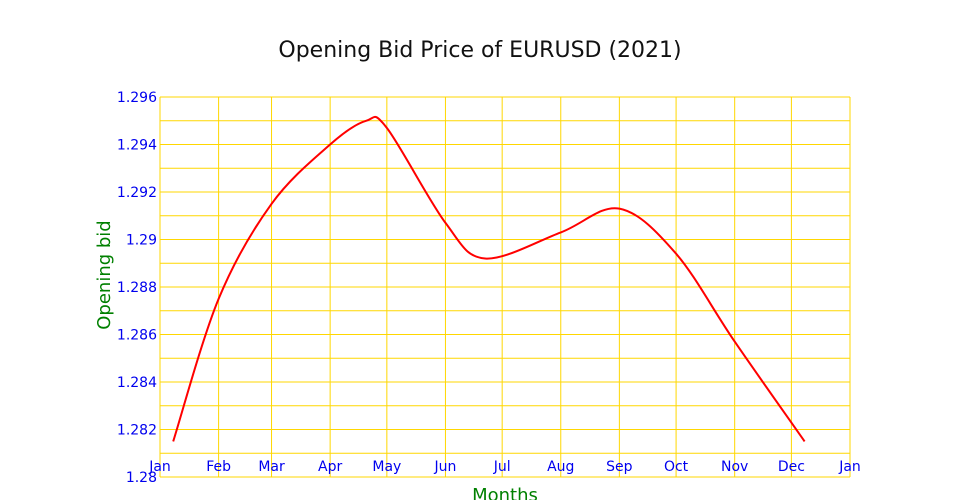 The height and width of the screenshot is (500, 960). I want to click on y-tick-label: 1.284, so click(137, 383).